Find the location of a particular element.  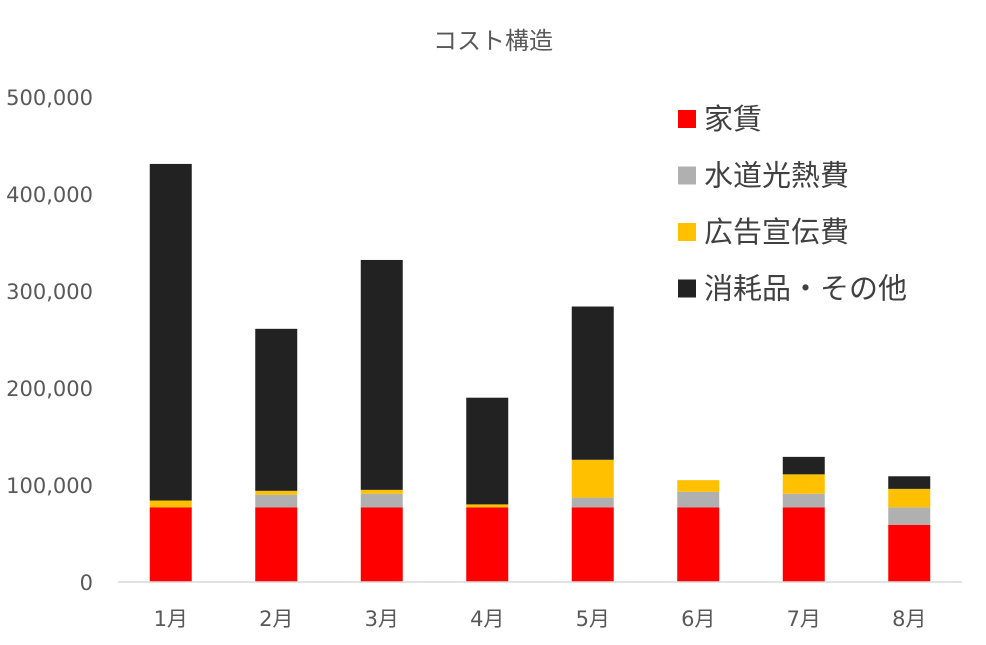

x-tick-label: 1月 is located at coordinates (171, 619).